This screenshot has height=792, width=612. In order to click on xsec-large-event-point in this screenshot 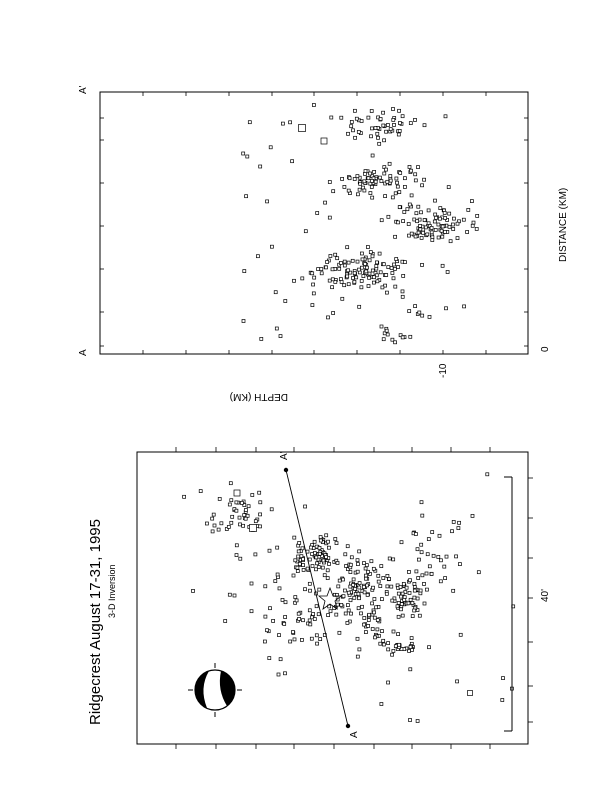, I will do `click(302, 128)`.